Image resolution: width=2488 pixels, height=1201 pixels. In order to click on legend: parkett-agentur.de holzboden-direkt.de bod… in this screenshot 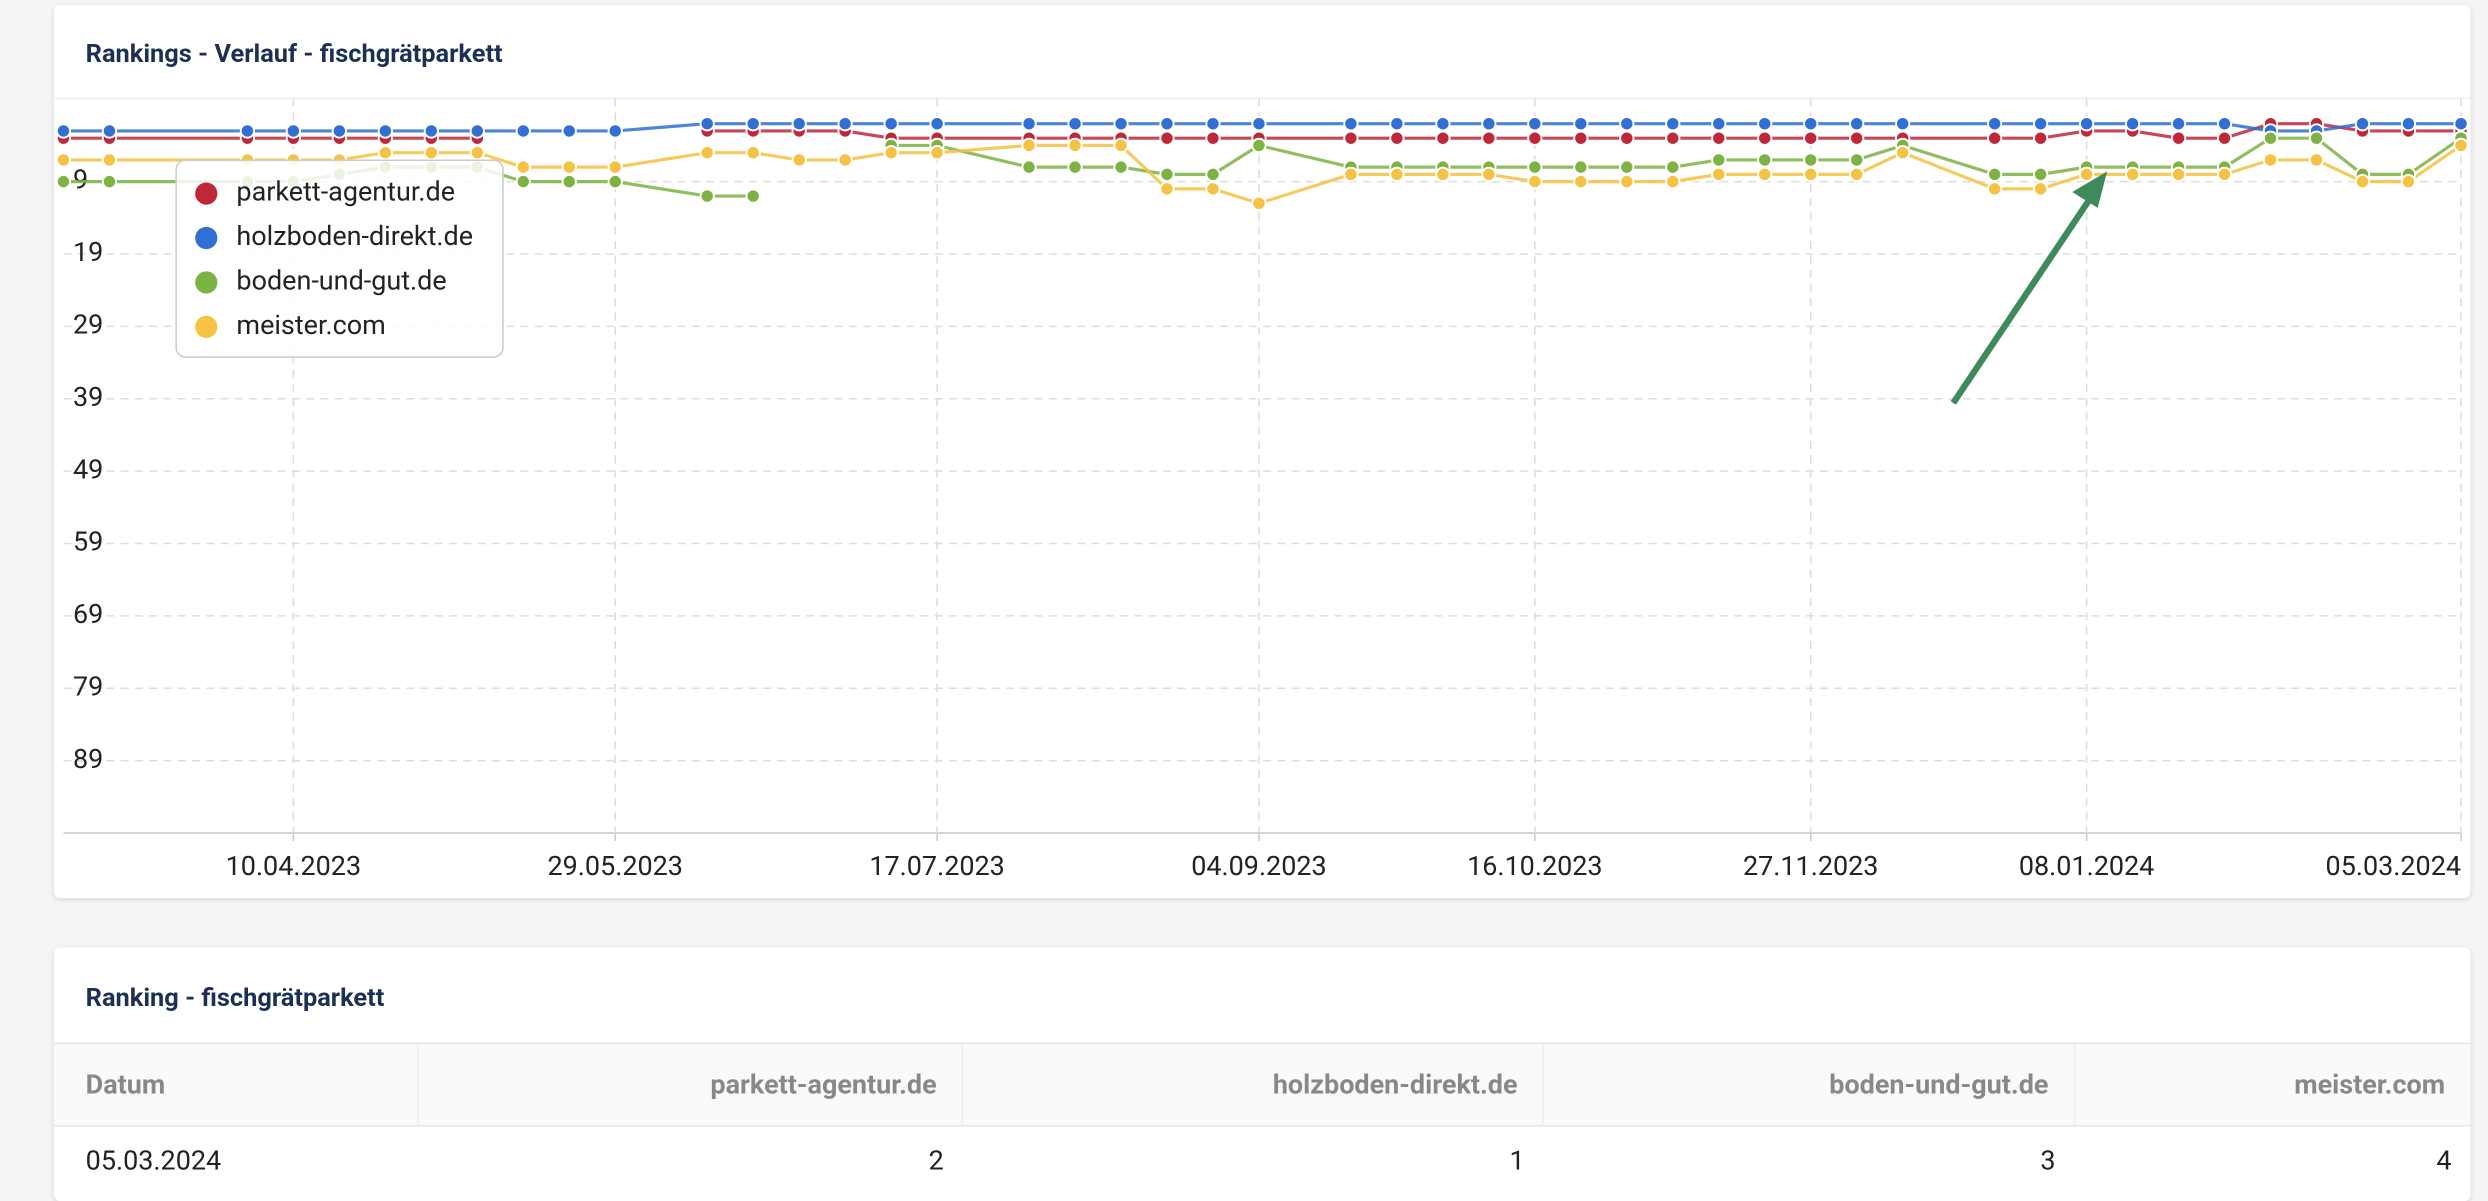, I will do `click(339, 258)`.